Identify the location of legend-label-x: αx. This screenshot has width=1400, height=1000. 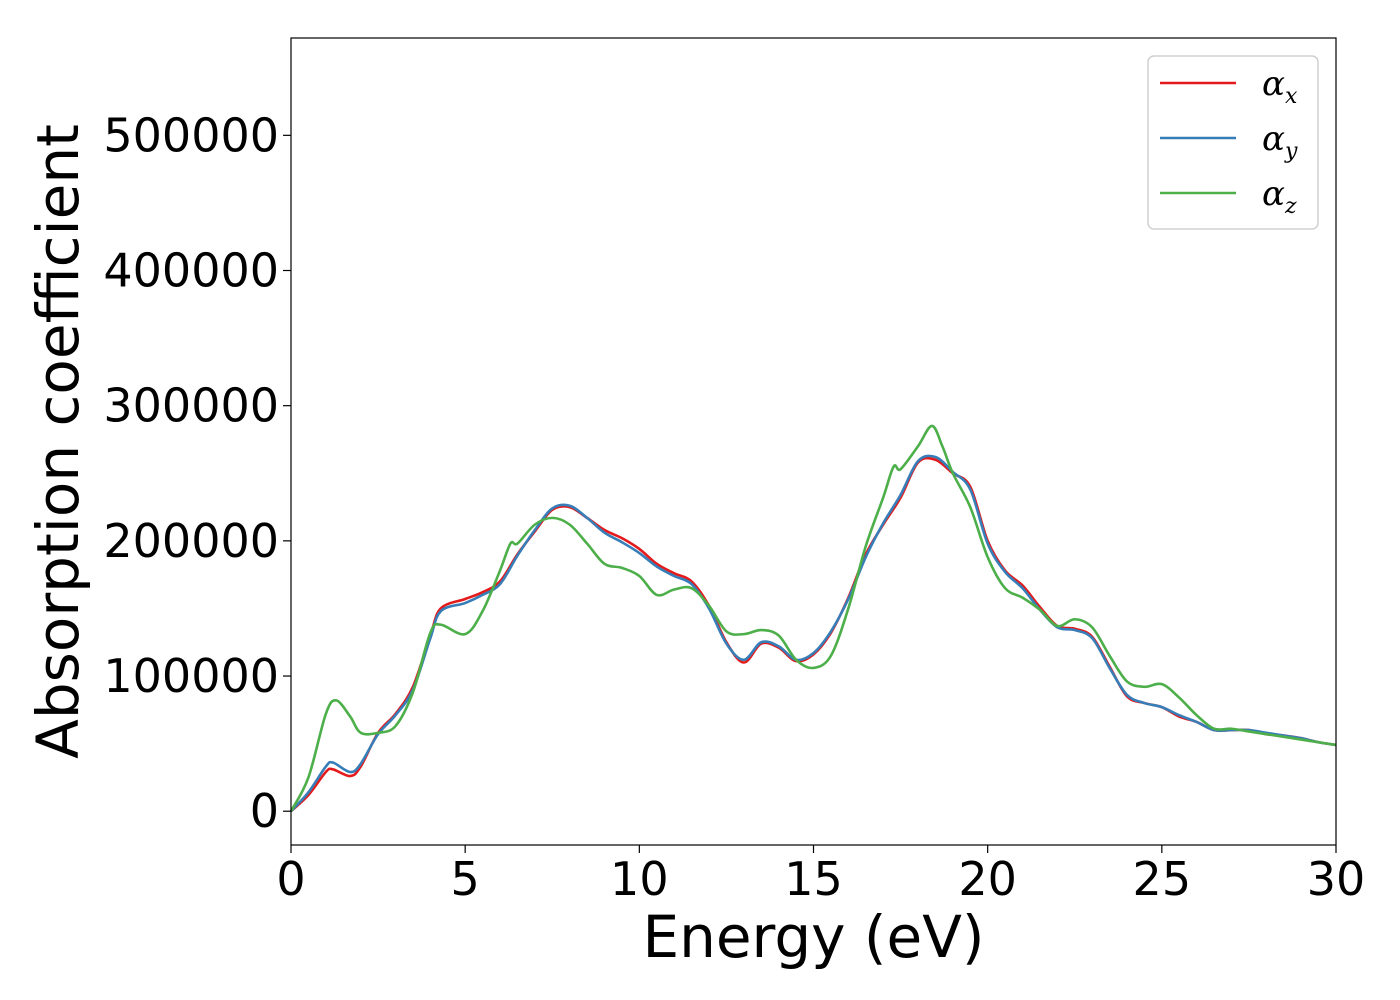
(1280, 86).